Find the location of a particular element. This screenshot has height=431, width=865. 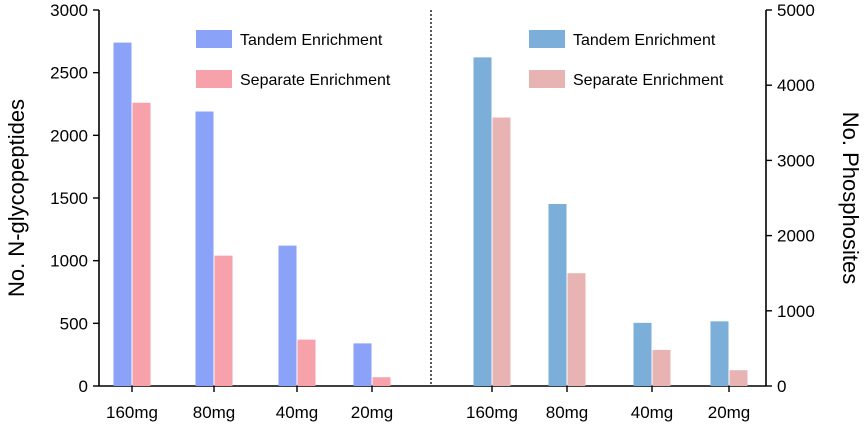

left-tick-label: 2500 is located at coordinates (69, 73).